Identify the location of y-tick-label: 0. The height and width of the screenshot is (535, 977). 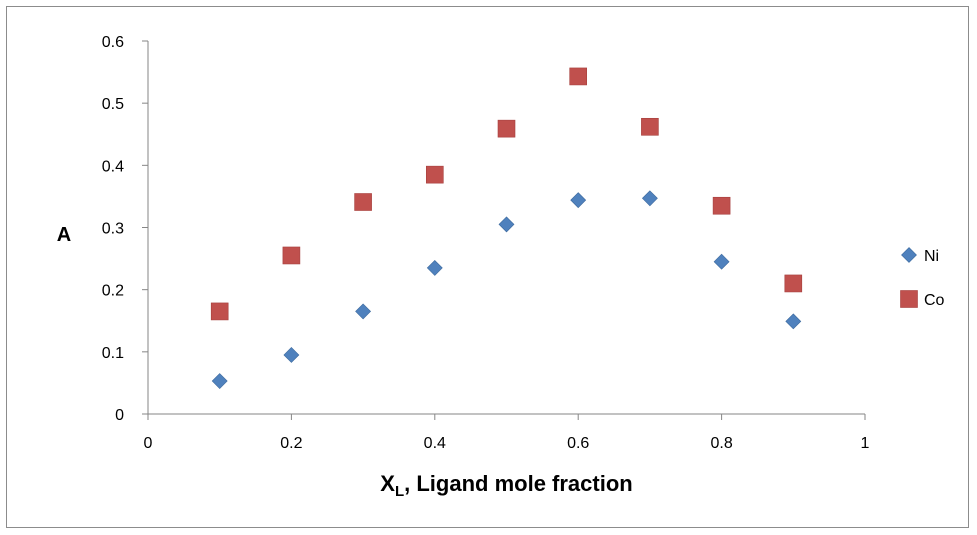
(119, 415).